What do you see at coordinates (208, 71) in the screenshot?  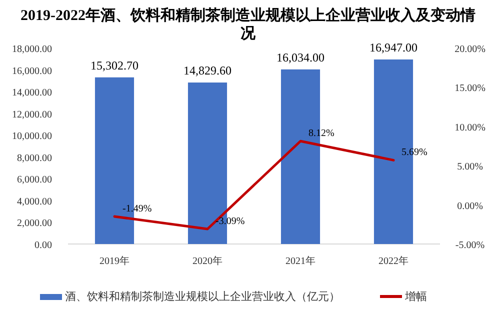 I see `data-label: 14,829.60` at bounding box center [208, 71].